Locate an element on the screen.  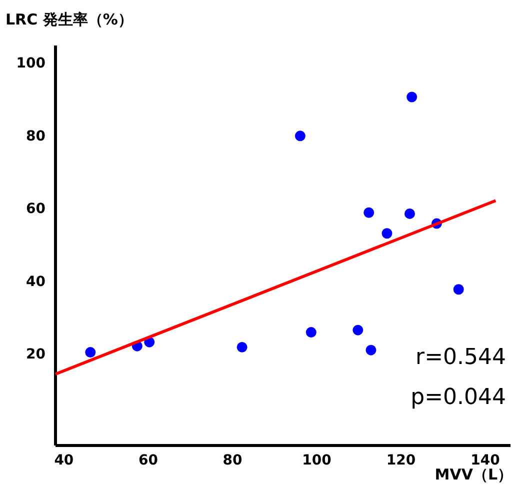
x-tick-label: 60 is located at coordinates (148, 460).